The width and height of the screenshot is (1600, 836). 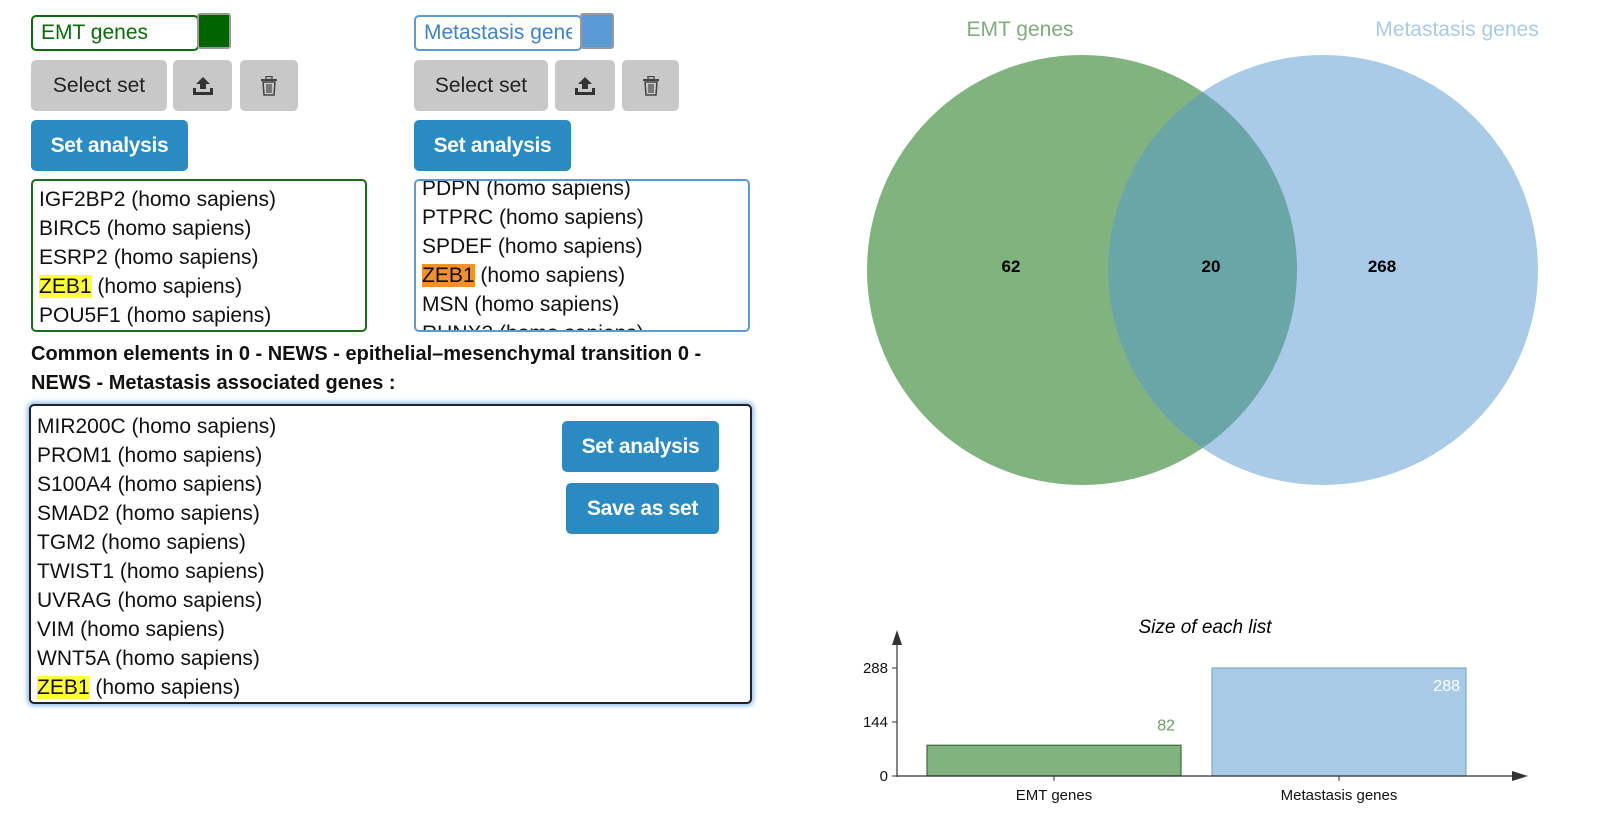 I want to click on gene-symbol: VIM, so click(x=56, y=629).